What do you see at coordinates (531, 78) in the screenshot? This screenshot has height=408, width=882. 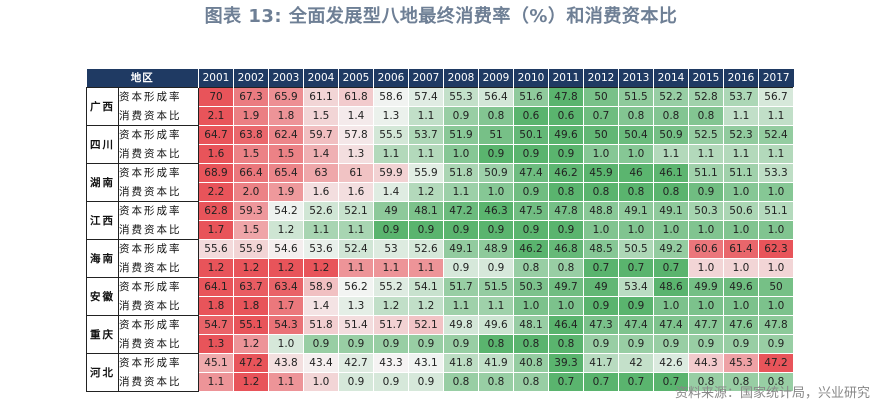 I see `header-year: 2010` at bounding box center [531, 78].